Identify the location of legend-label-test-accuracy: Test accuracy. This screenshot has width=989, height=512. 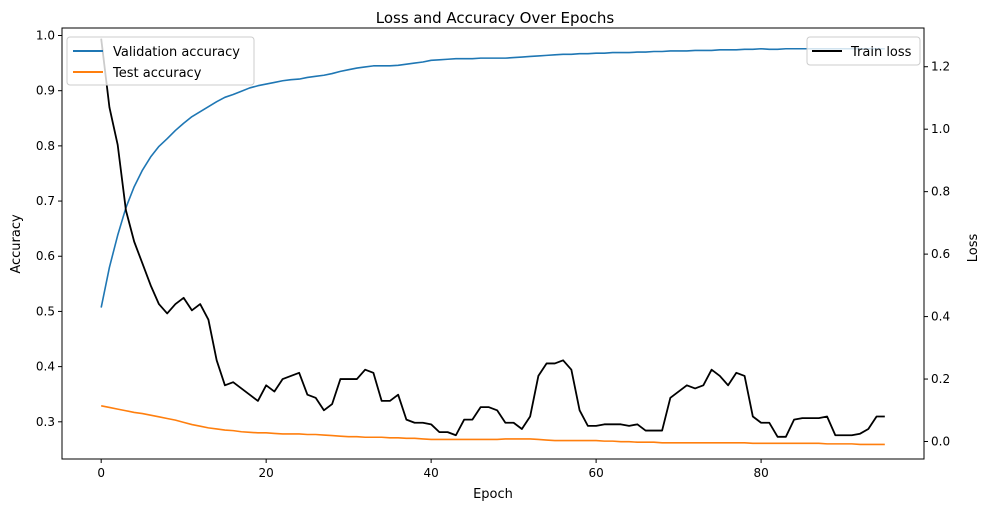
(157, 73).